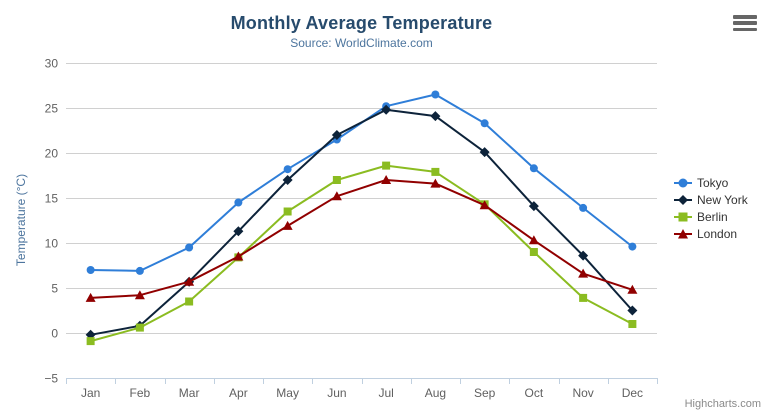  Describe the element at coordinates (54, 289) in the screenshot. I see `y-axis-label: 5` at that location.